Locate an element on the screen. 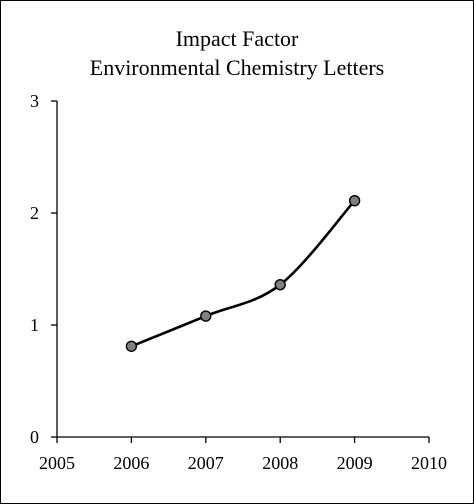 This screenshot has height=504, width=474. x-tick-label: 2008 is located at coordinates (280, 463).